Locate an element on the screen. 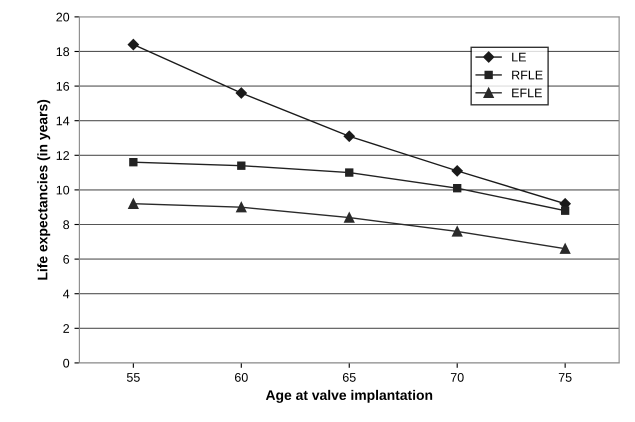 This screenshot has height=422, width=635. y-tick-label: 16 is located at coordinates (63, 86).